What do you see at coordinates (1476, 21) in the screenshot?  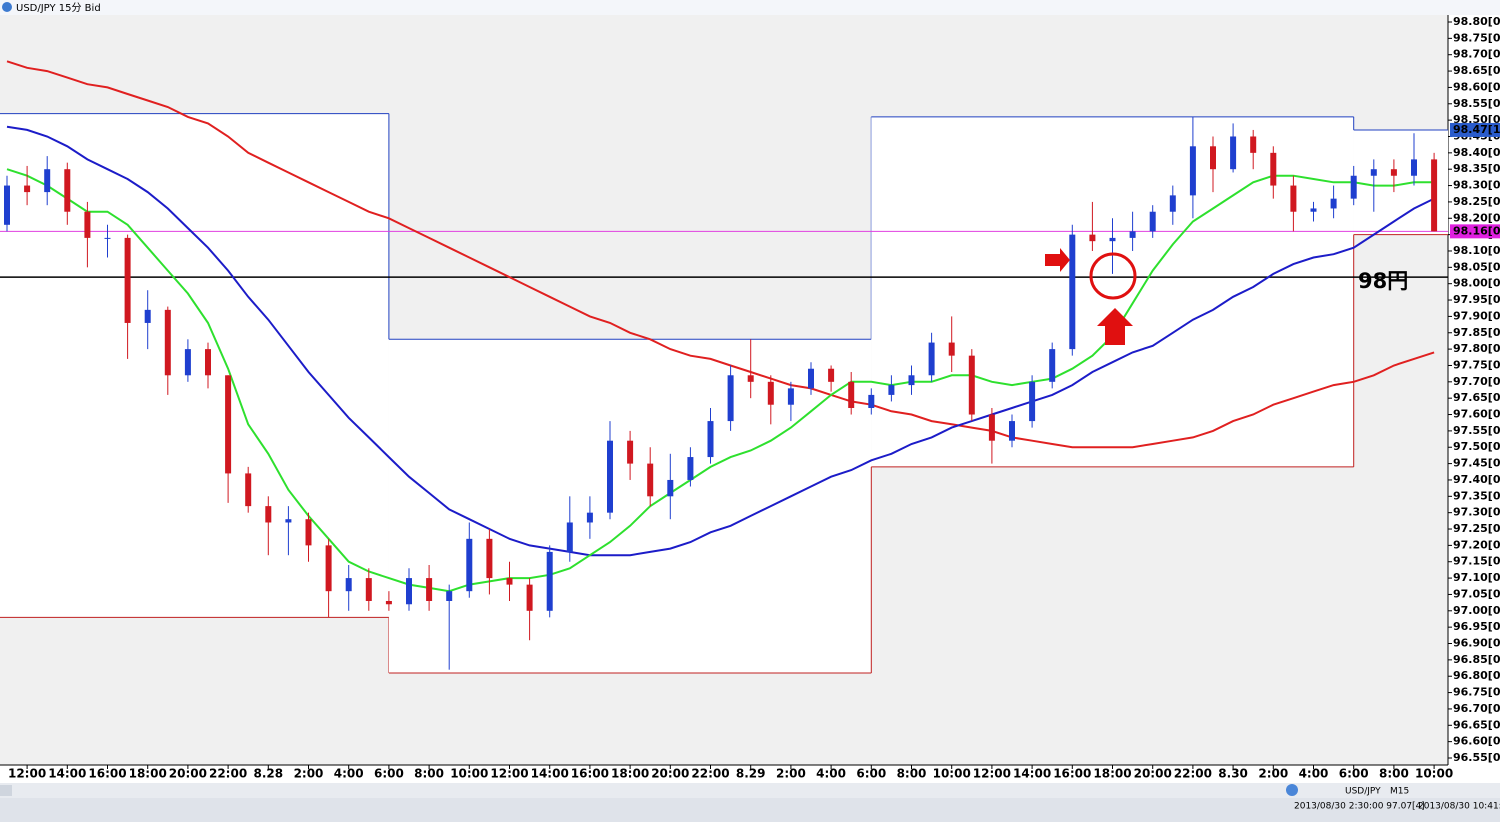 I see `y-tick-label: 98.80[0]` at bounding box center [1476, 21].